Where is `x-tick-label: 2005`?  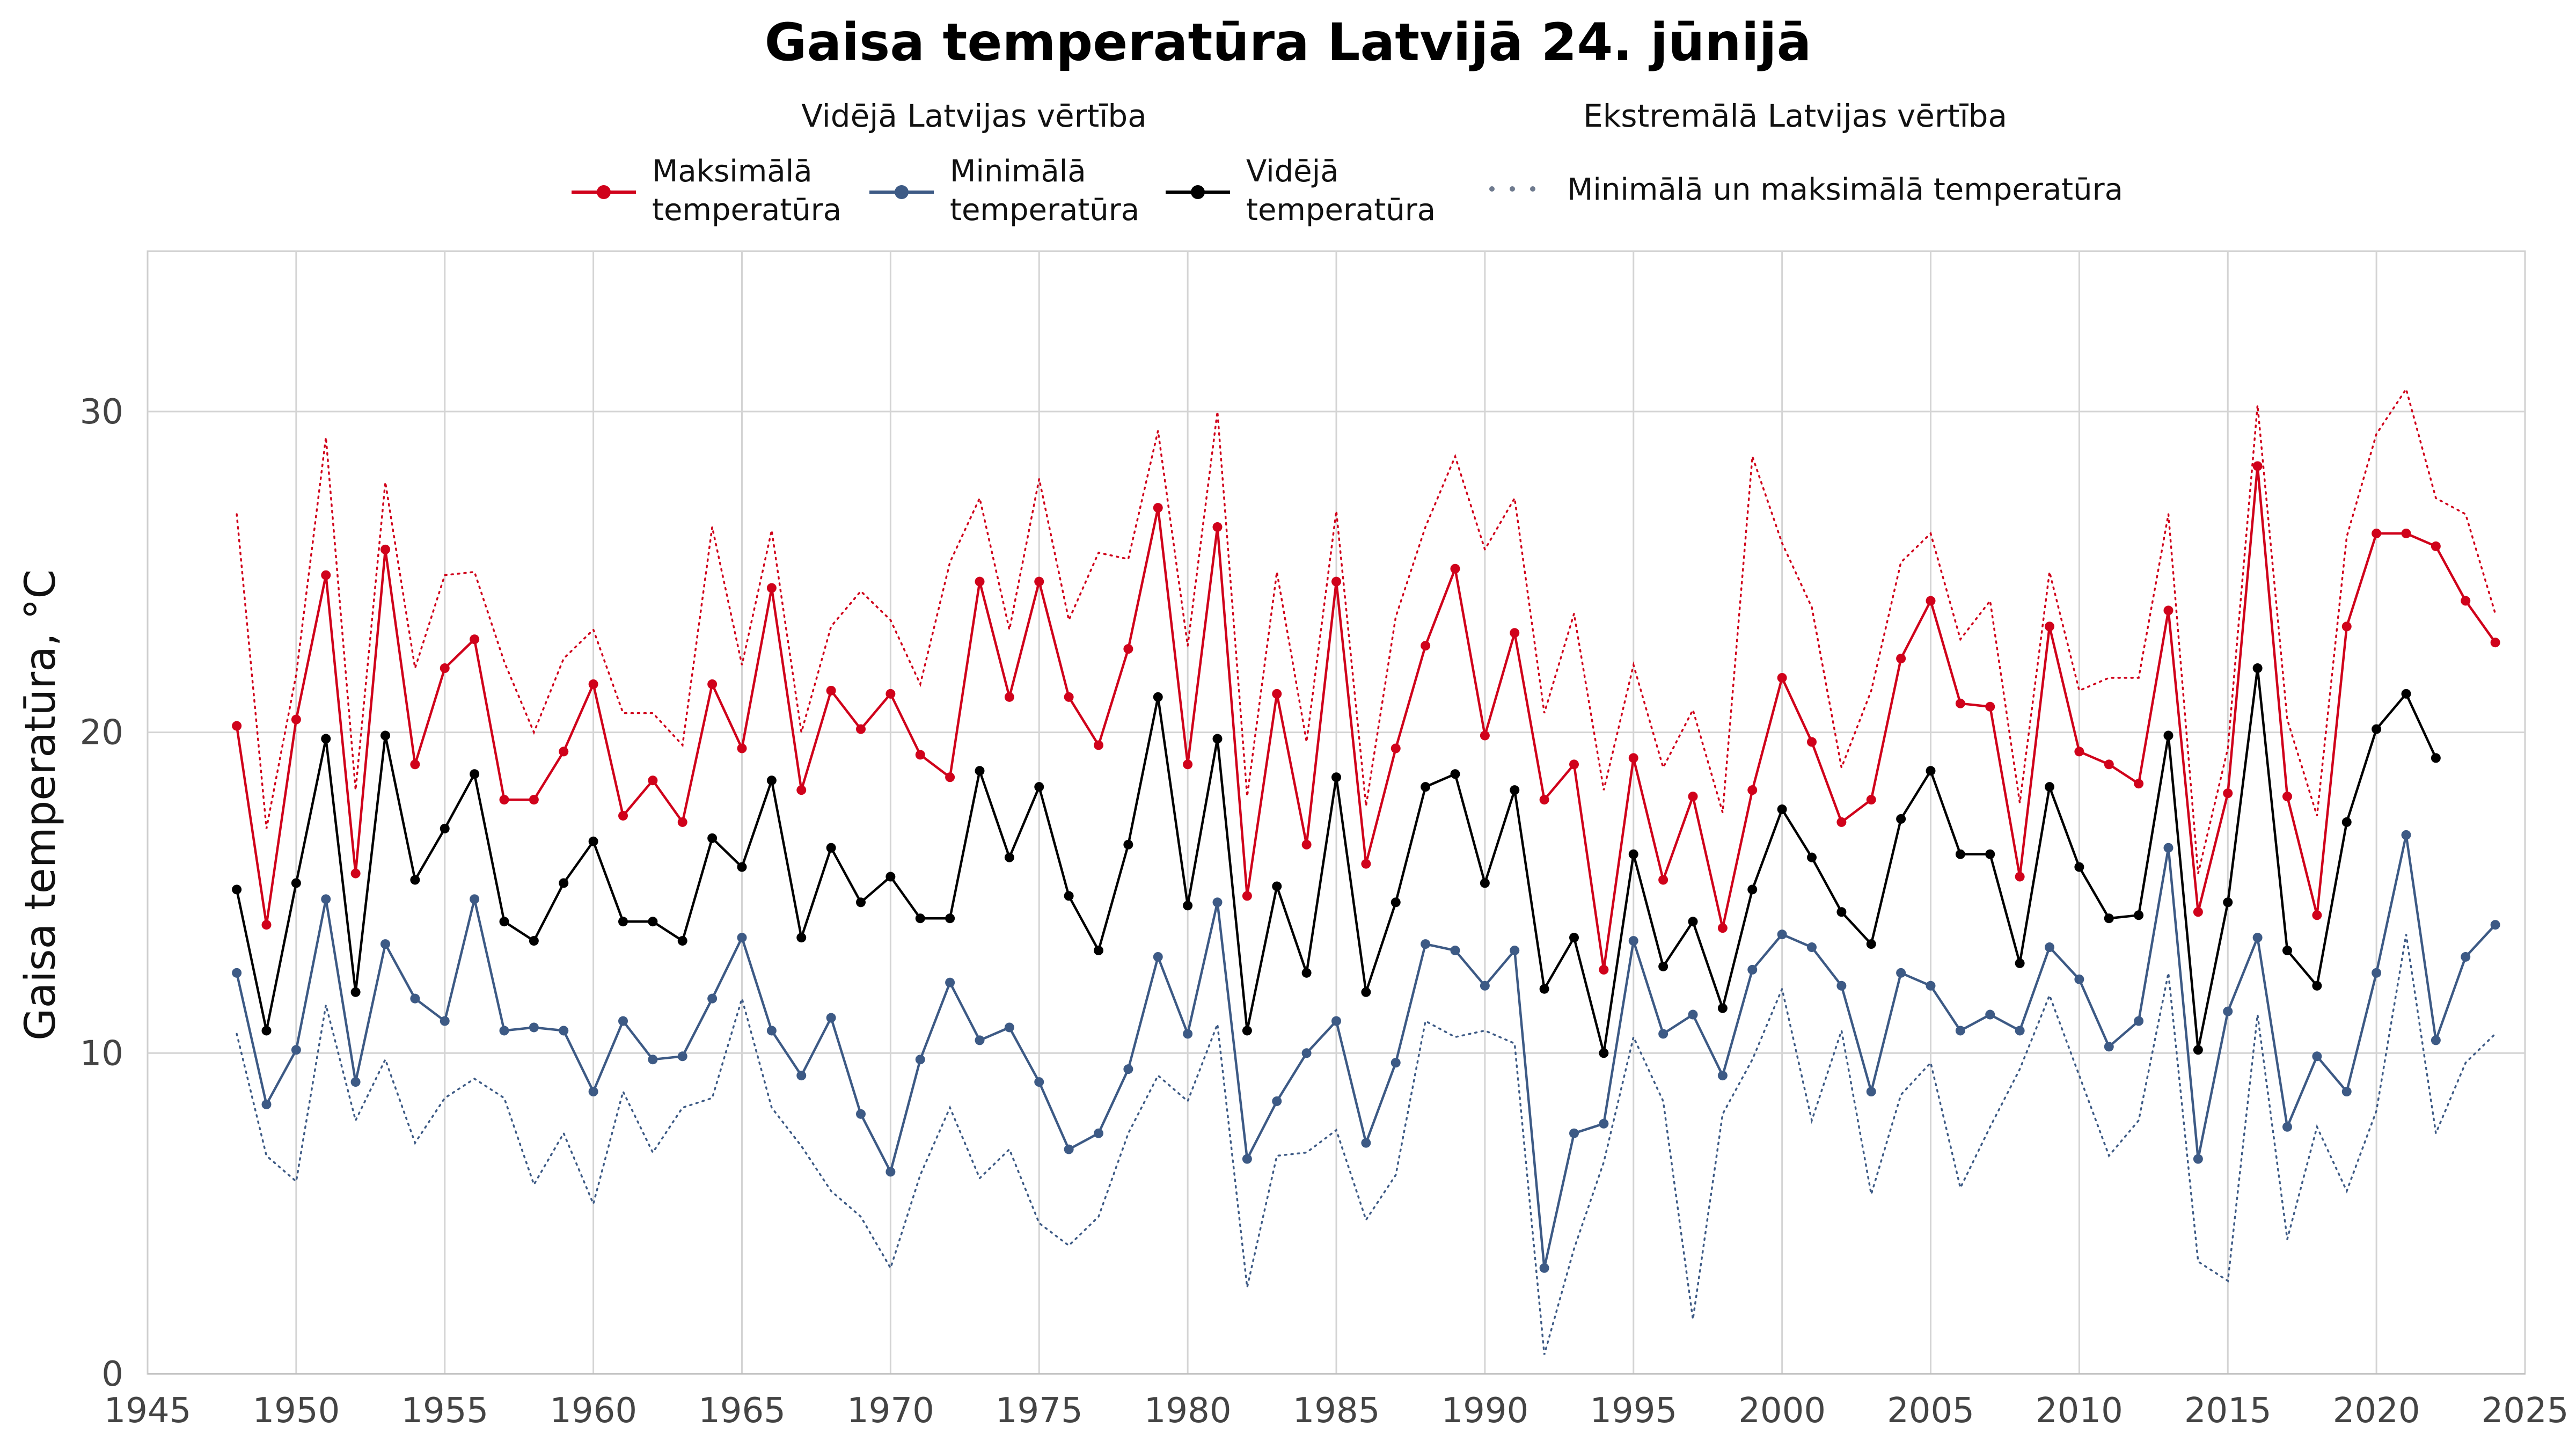
x-tick-label: 2005 is located at coordinates (1930, 1411).